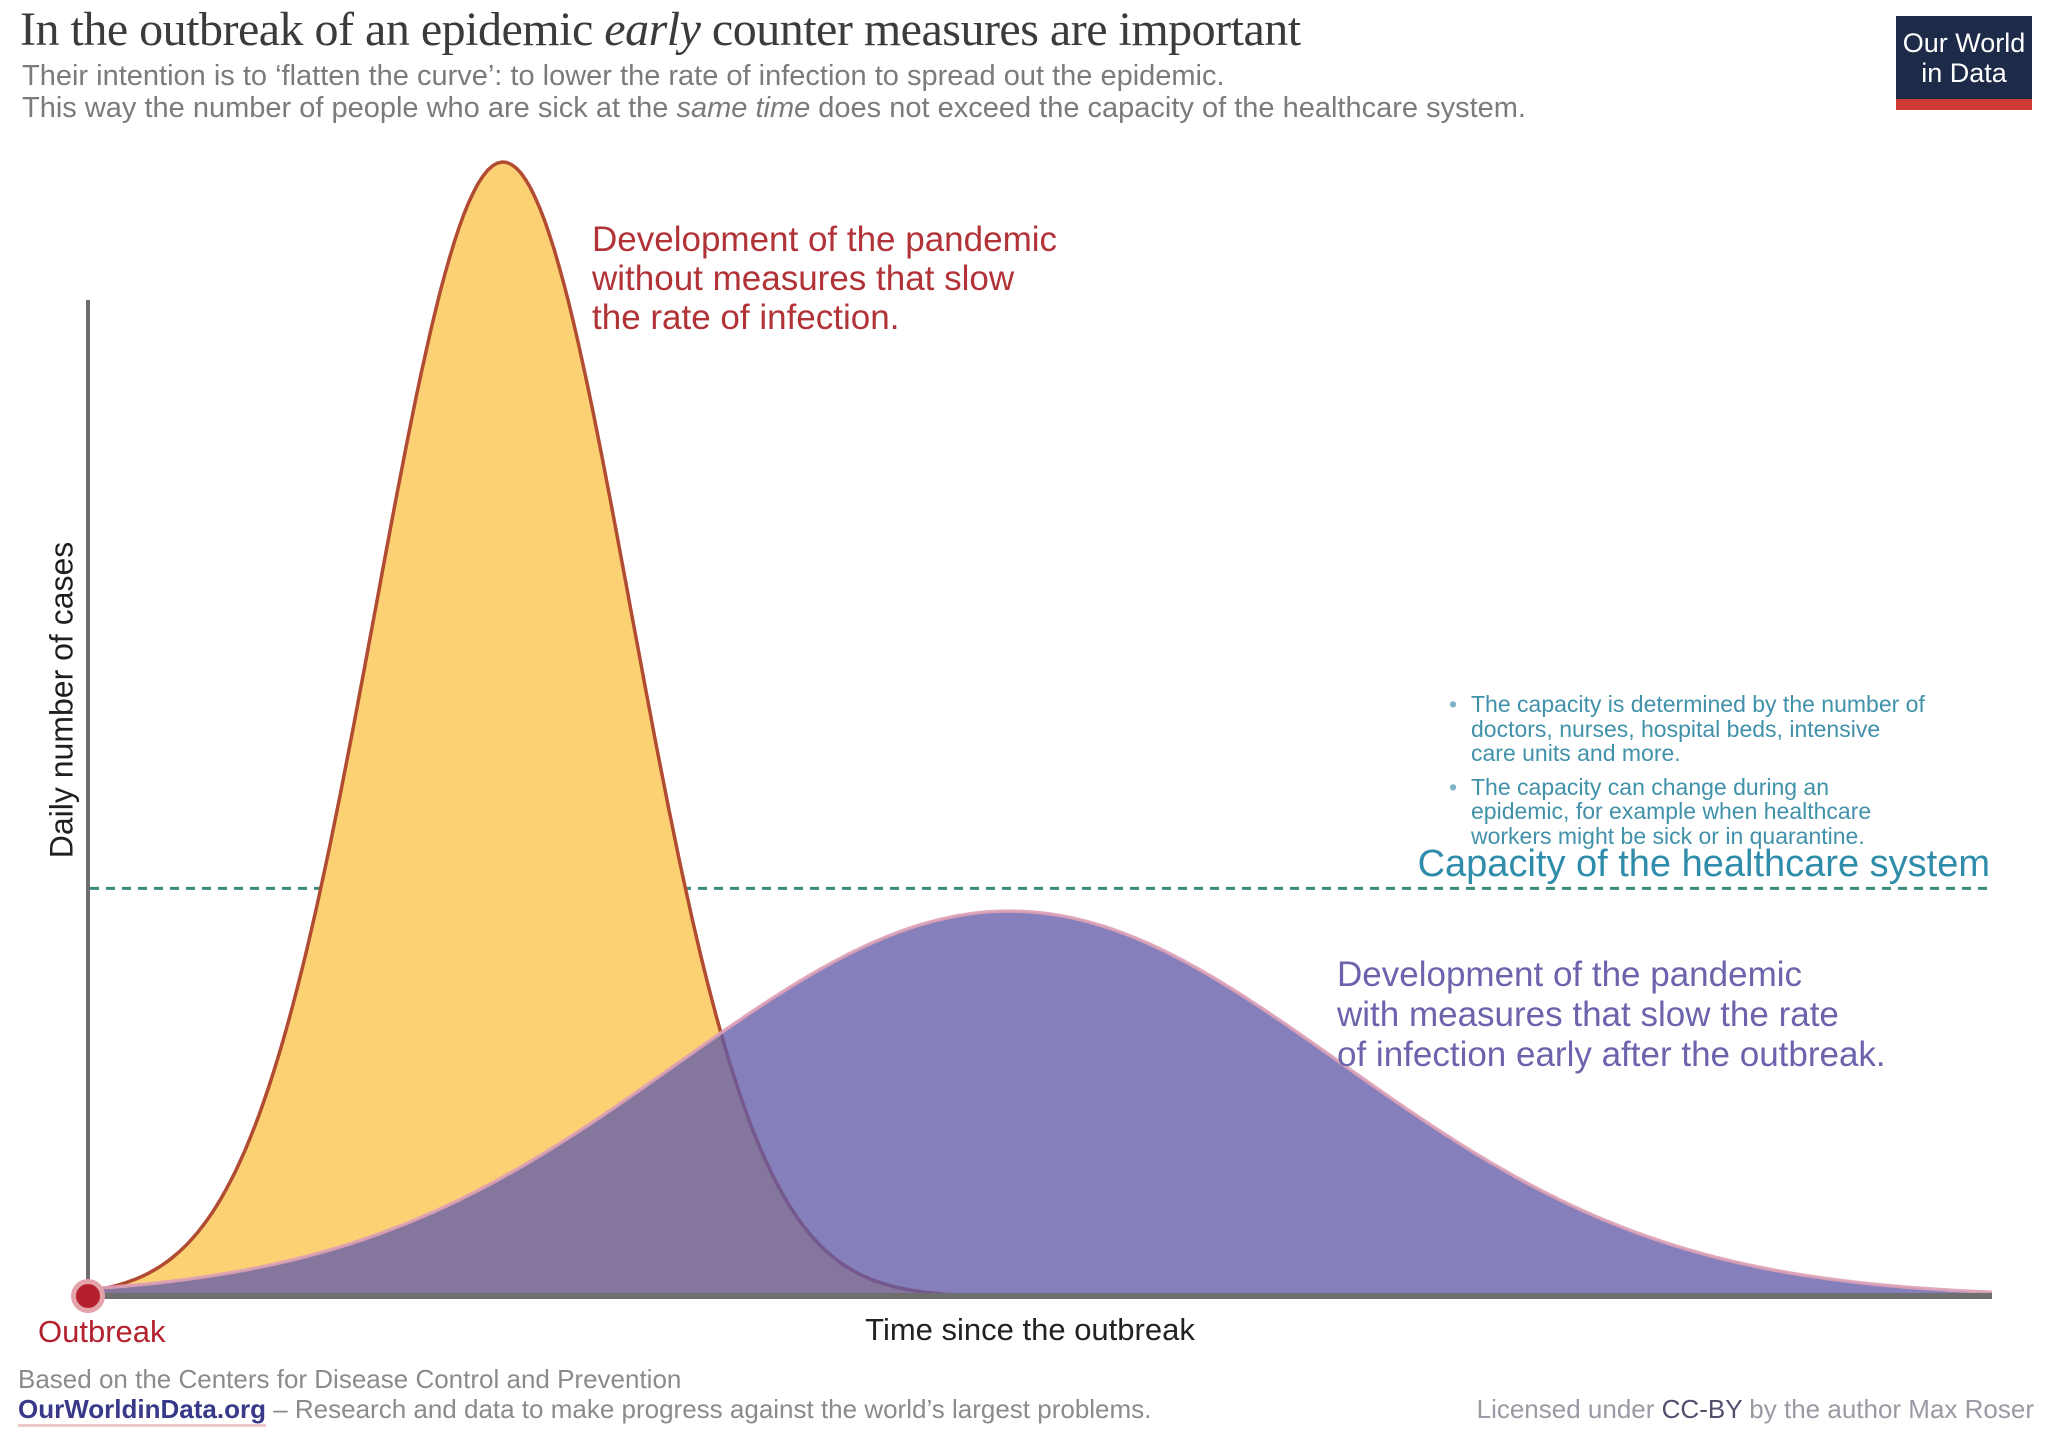  What do you see at coordinates (1964, 43) in the screenshot?
I see `owid-logo-line1: Our World` at bounding box center [1964, 43].